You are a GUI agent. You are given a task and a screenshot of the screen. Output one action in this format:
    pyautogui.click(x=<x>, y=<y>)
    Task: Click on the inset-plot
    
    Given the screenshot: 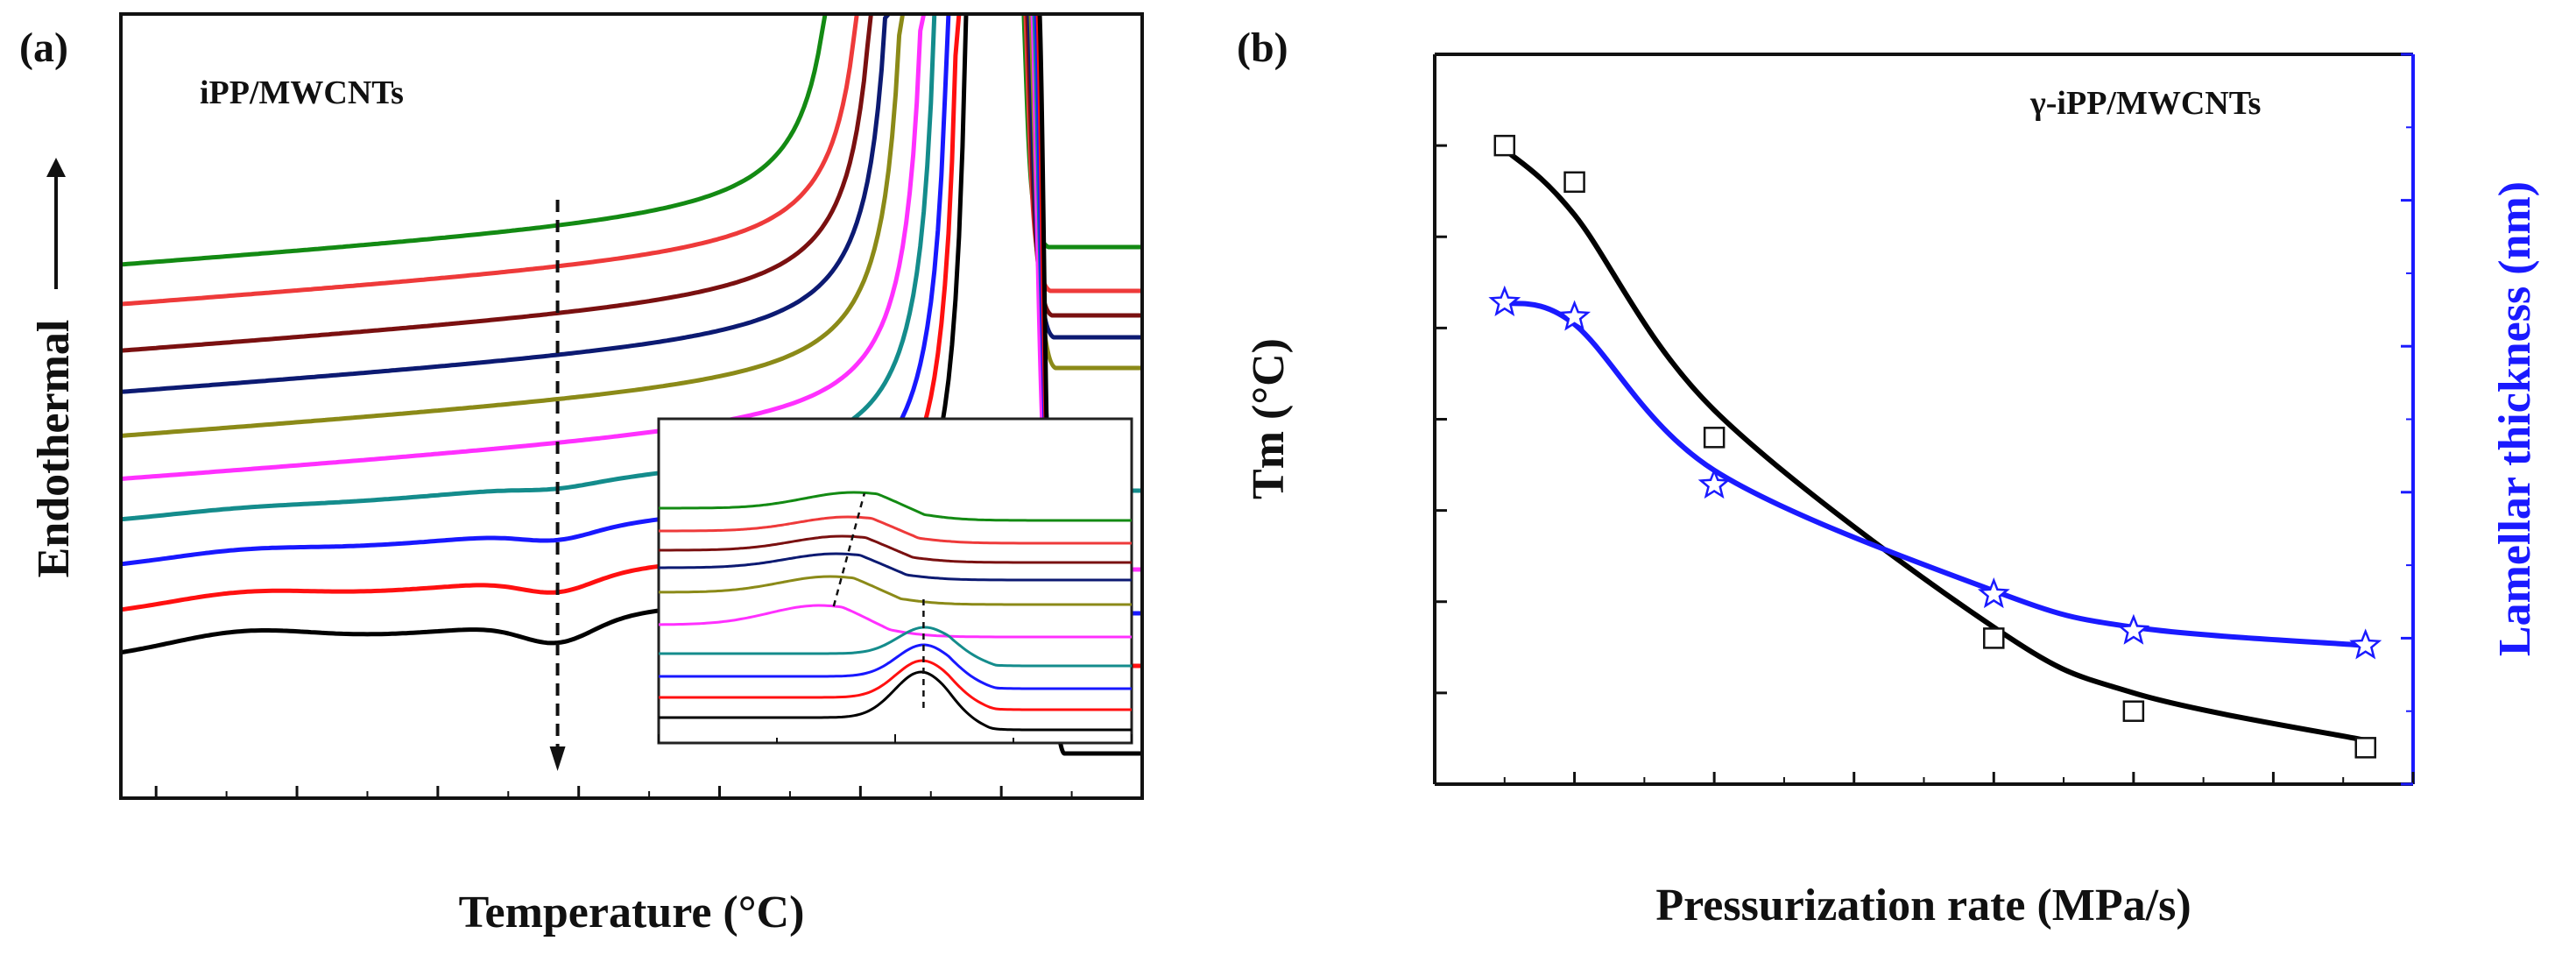 What is the action you would take?
    pyautogui.click(x=895, y=581)
    